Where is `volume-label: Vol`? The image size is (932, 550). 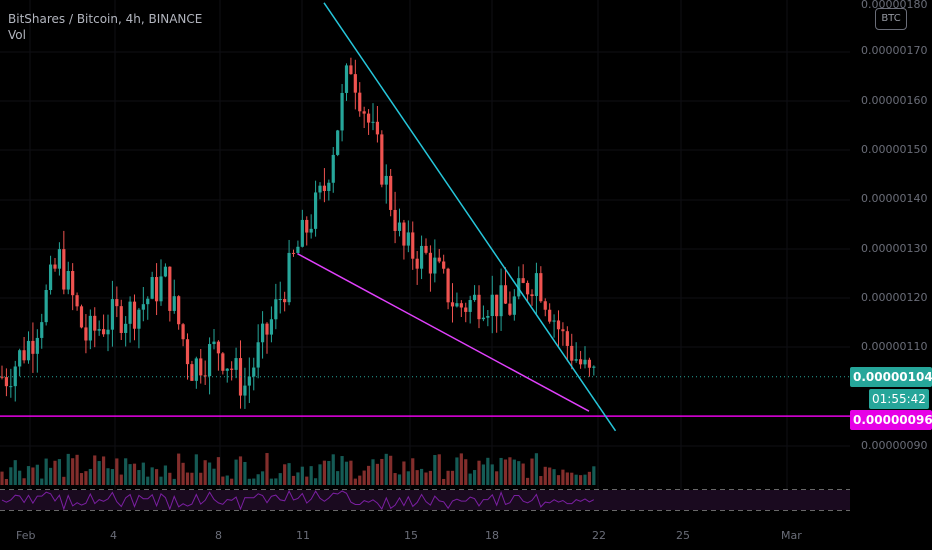
volume-label: Vol is located at coordinates (17, 35).